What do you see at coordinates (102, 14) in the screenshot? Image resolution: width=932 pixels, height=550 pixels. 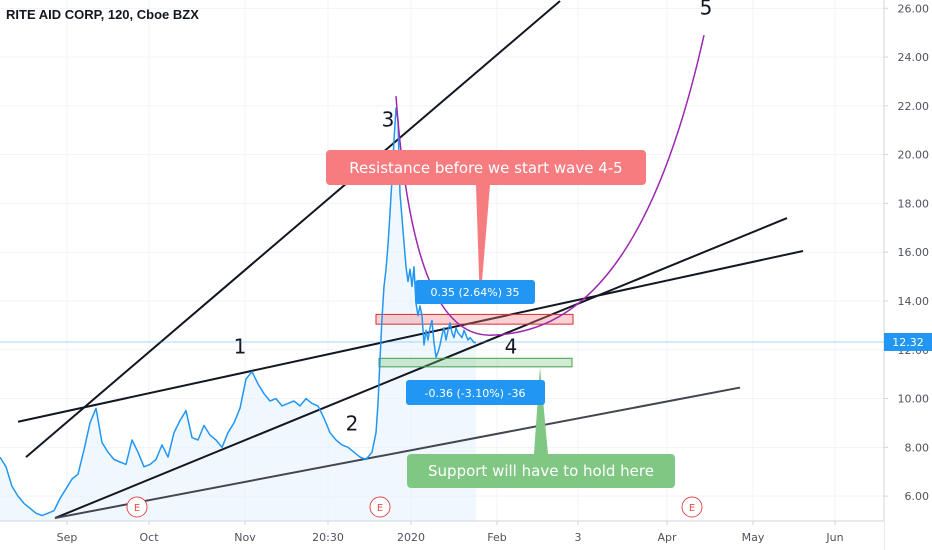 I see `chart-title: RITE AID CORP, 120, Cboe BZX` at bounding box center [102, 14].